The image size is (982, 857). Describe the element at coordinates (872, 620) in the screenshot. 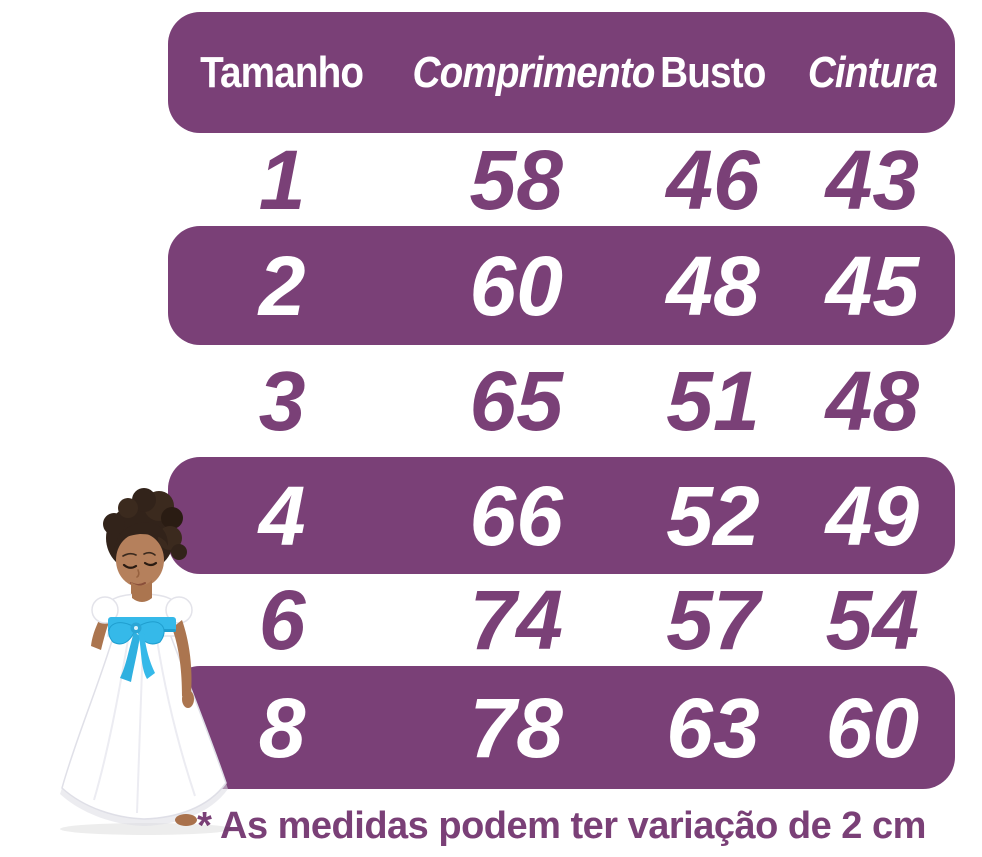

I see `cell-cintura: 54` at that location.